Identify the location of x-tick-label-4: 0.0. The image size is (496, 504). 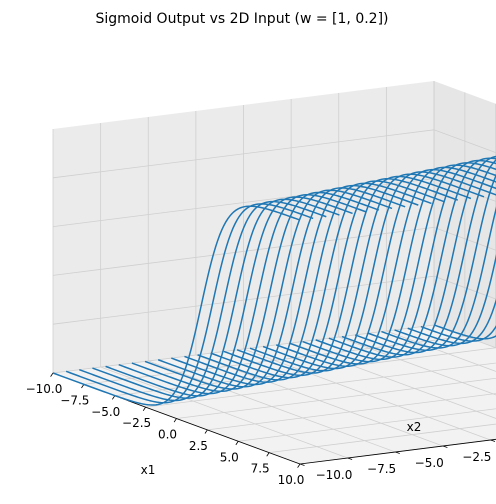
(167, 435).